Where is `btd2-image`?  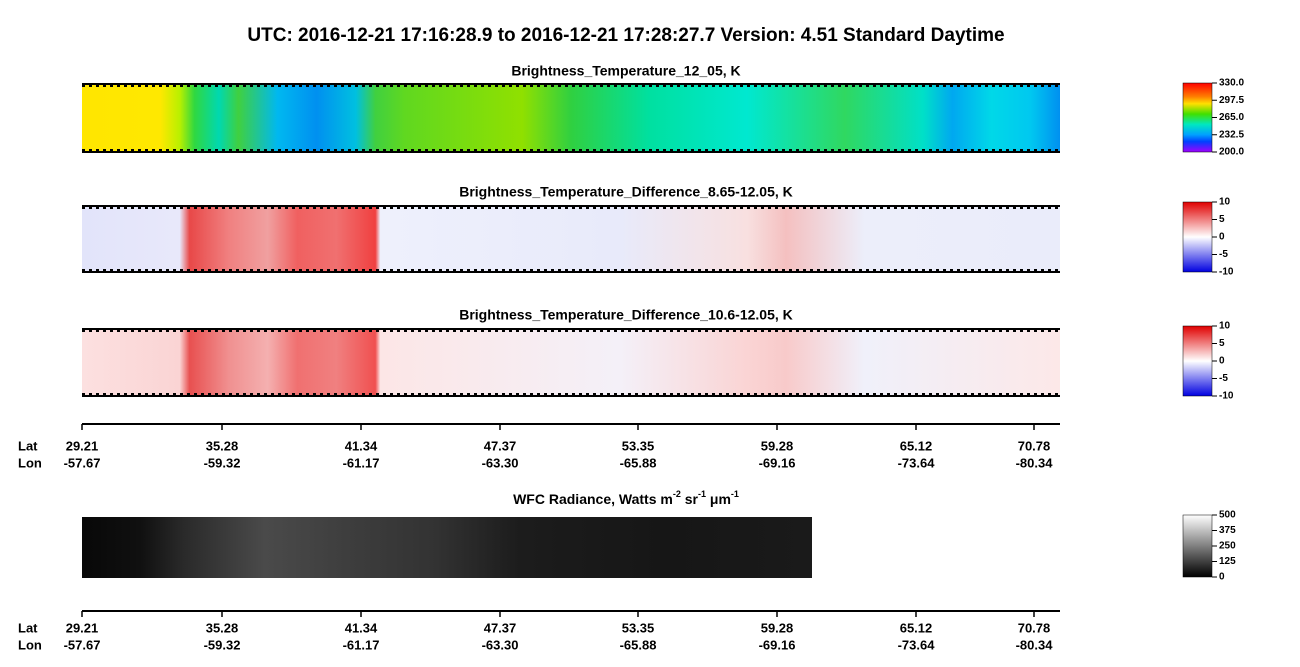 btd2-image is located at coordinates (571, 362).